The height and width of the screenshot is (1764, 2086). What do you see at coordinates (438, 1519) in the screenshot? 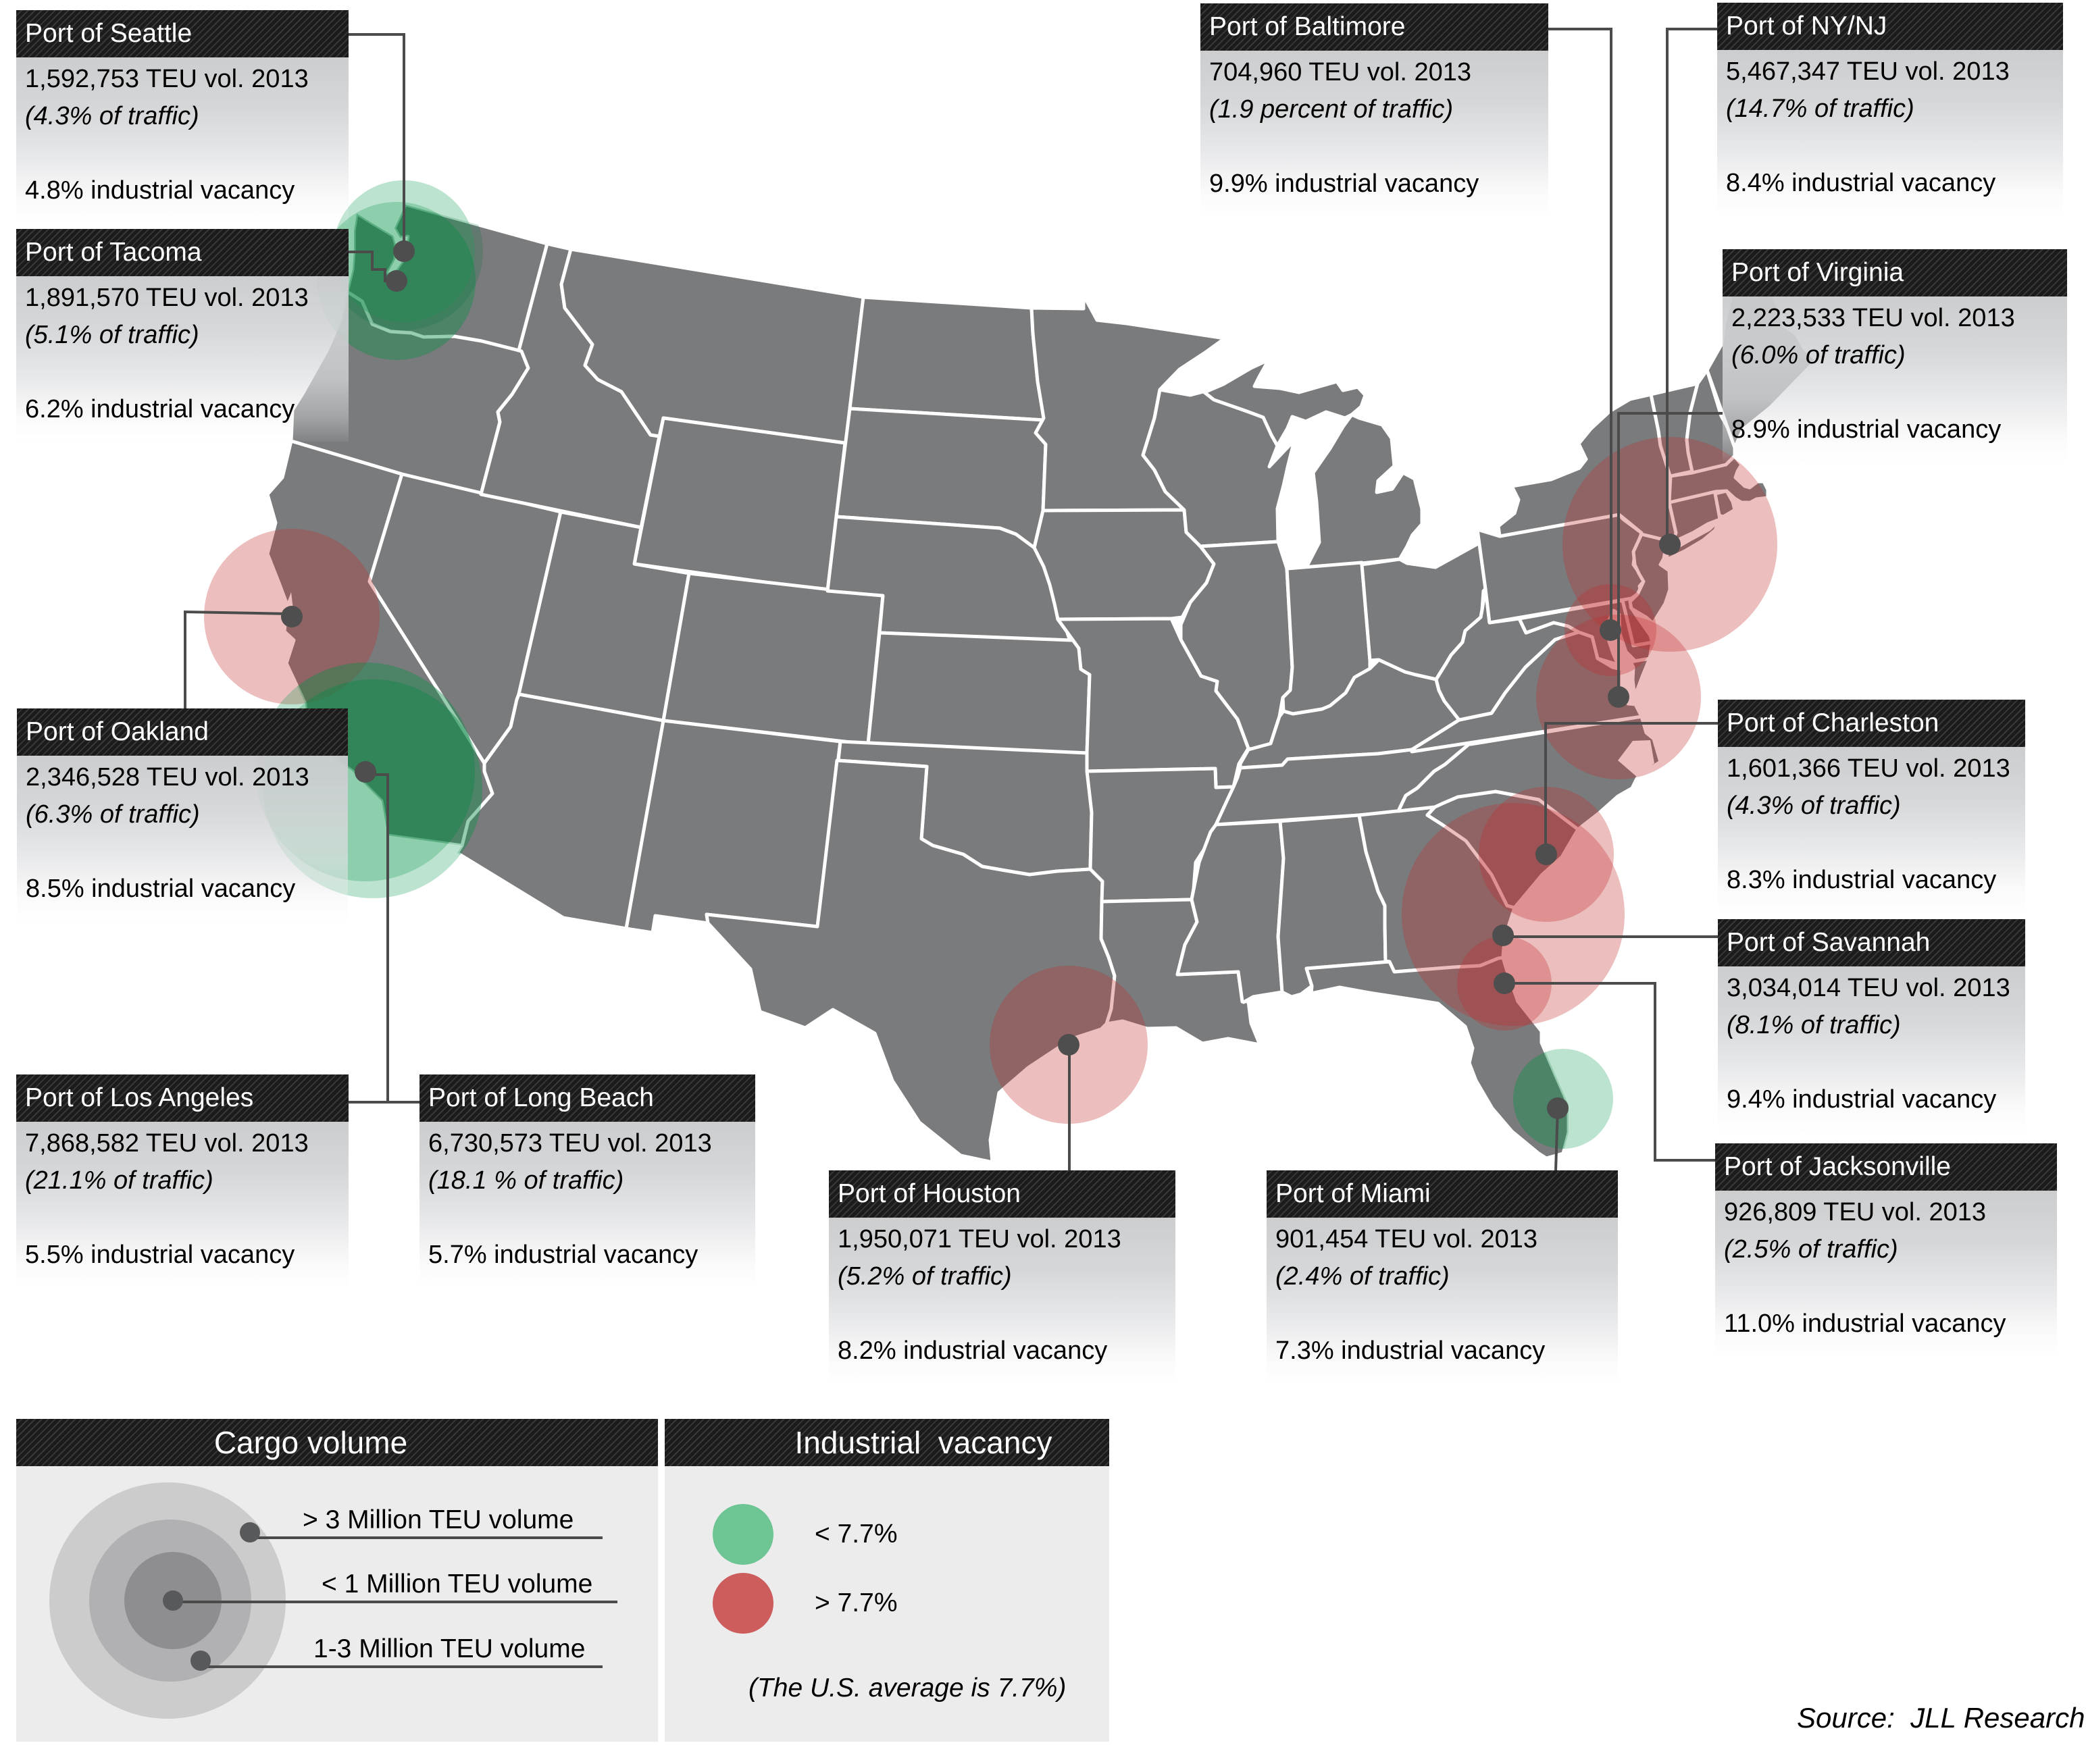
I see `svg-text: > 3 Million TEU volume` at bounding box center [438, 1519].